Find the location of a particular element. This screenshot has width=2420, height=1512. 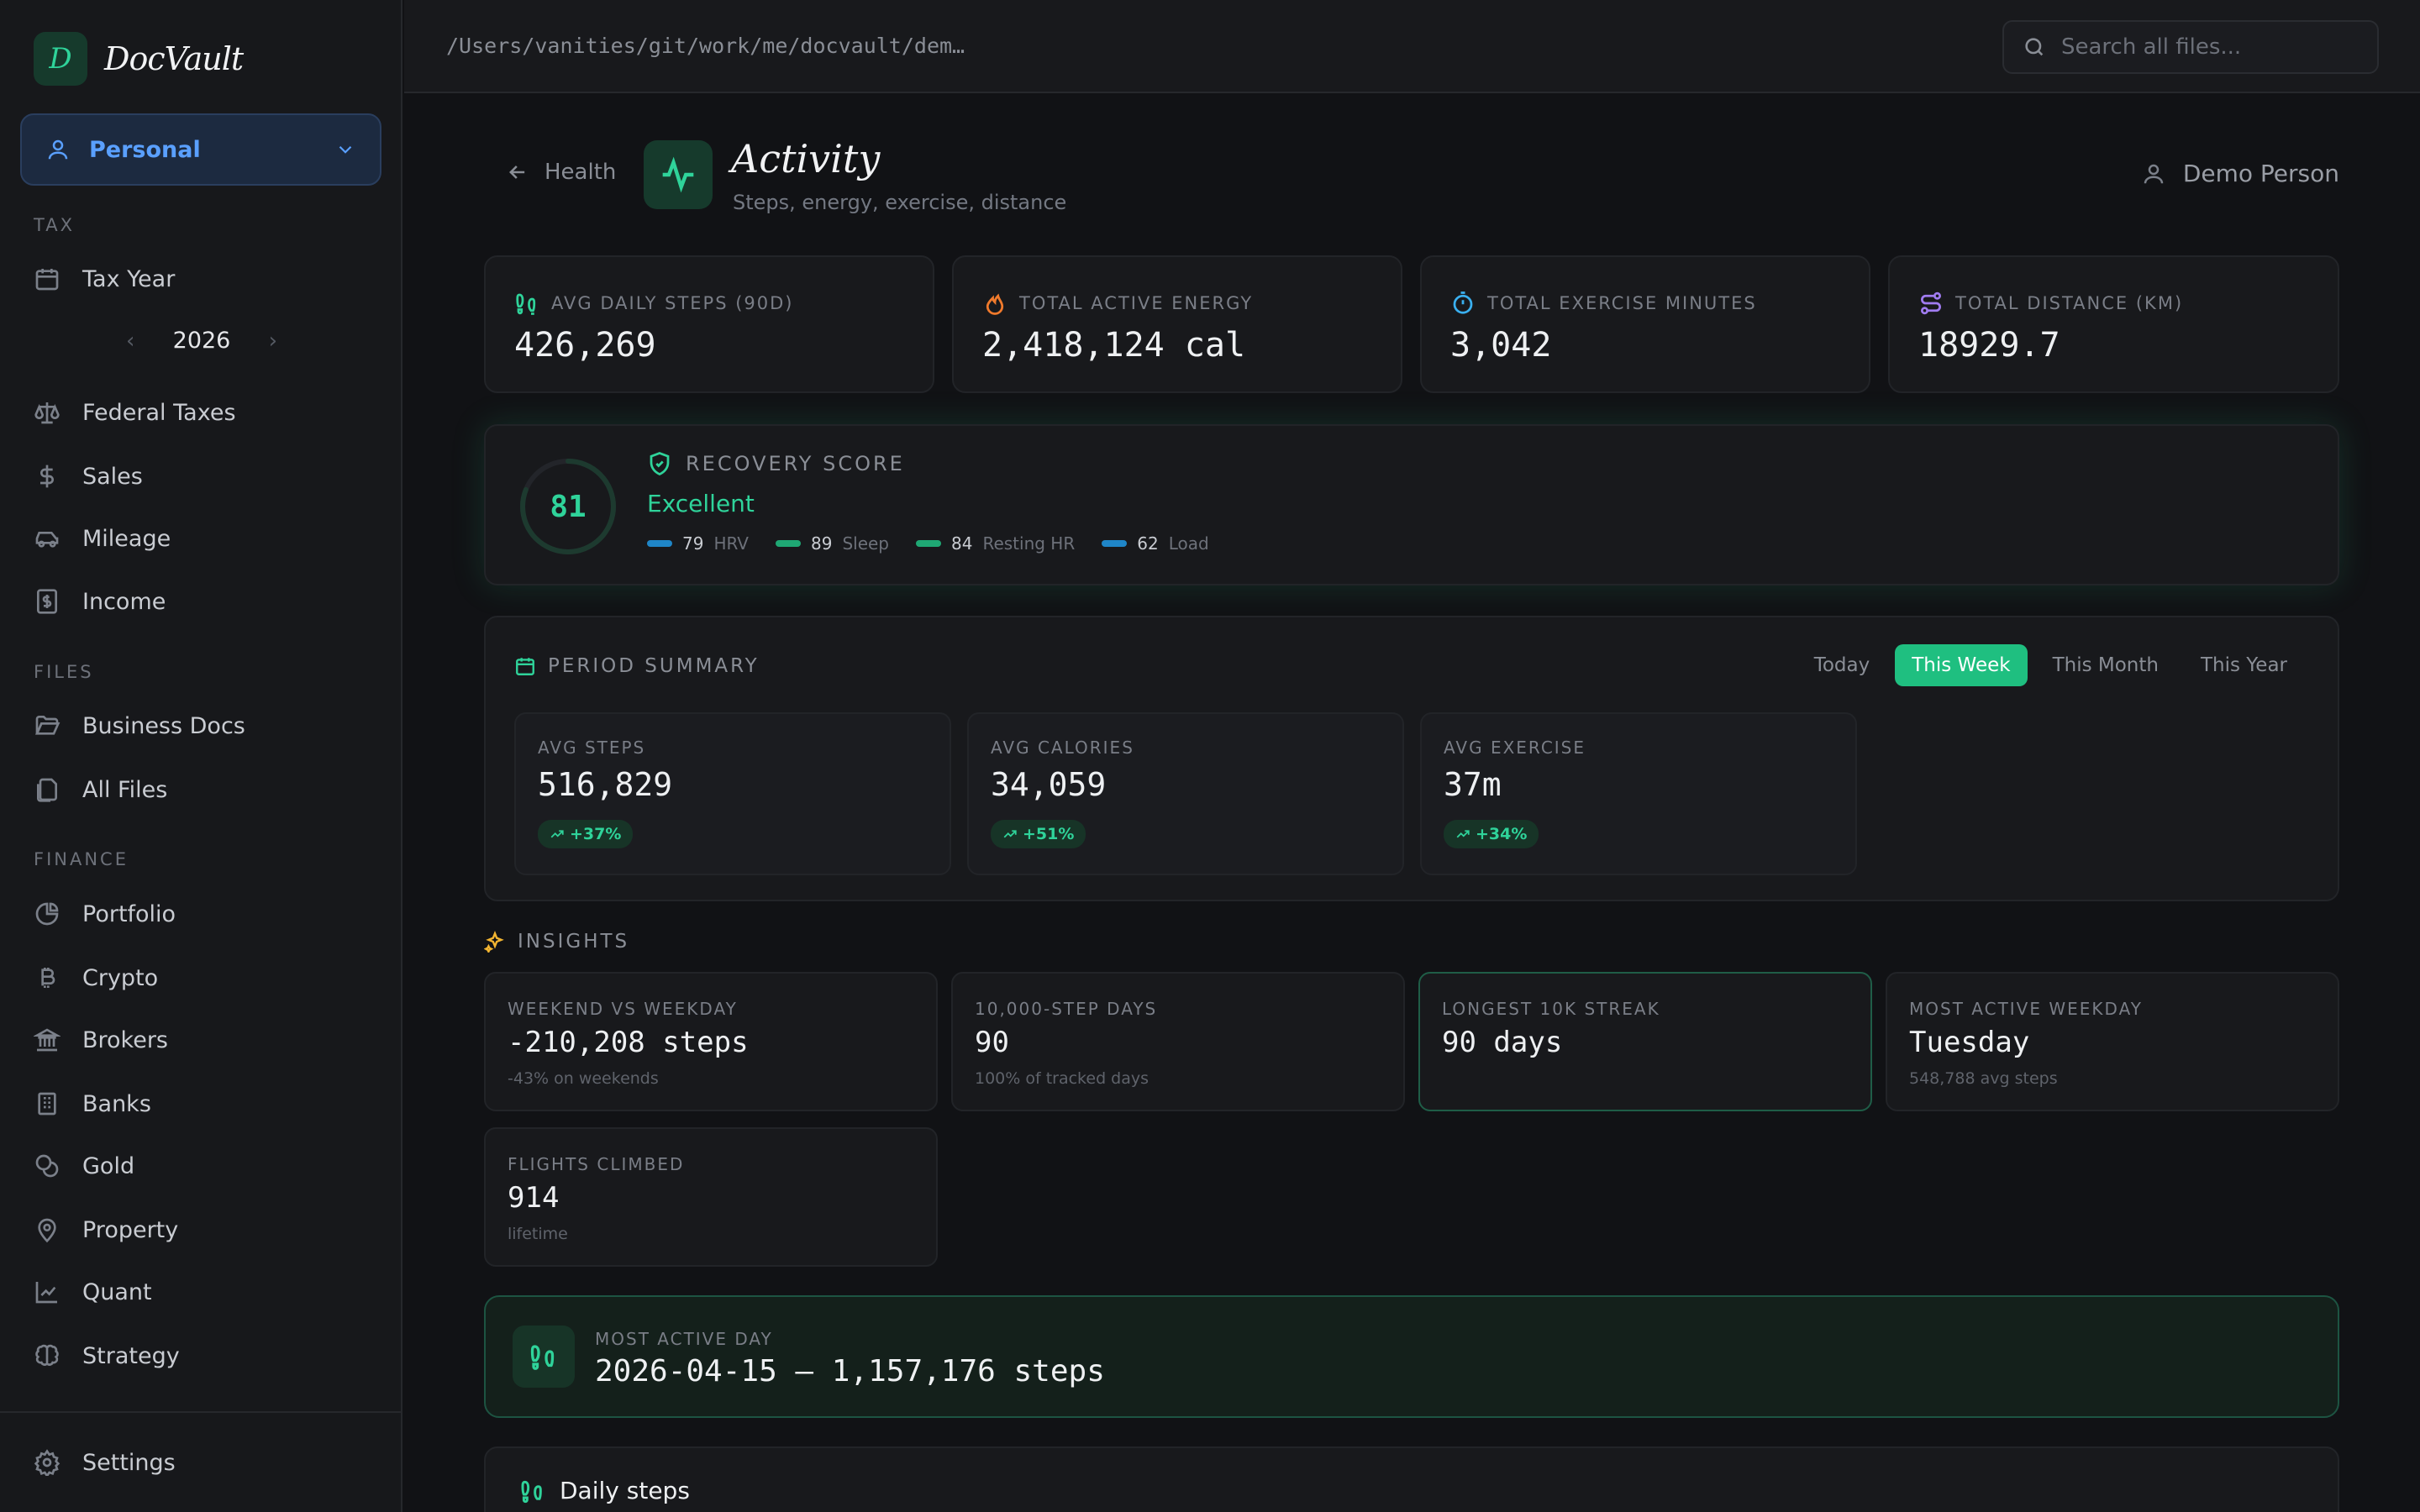

stat-card-energy: TOTAL ACTIVE ENERGY 2,418,124 cal is located at coordinates (1177, 324).